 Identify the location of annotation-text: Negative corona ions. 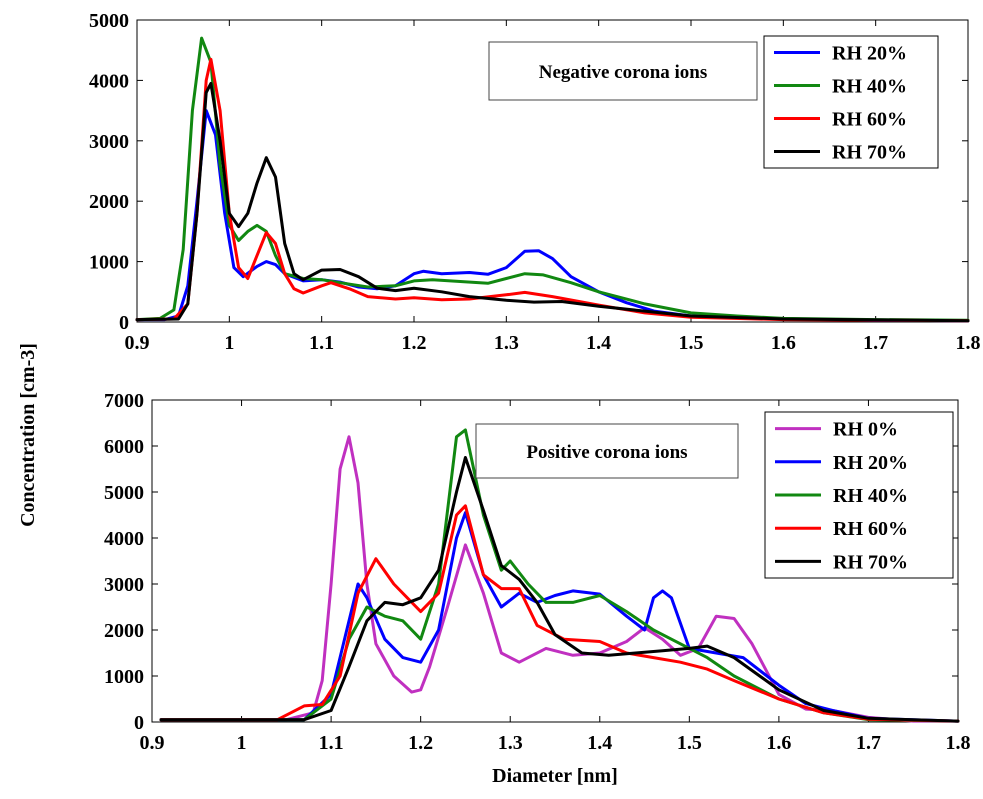
(623, 72).